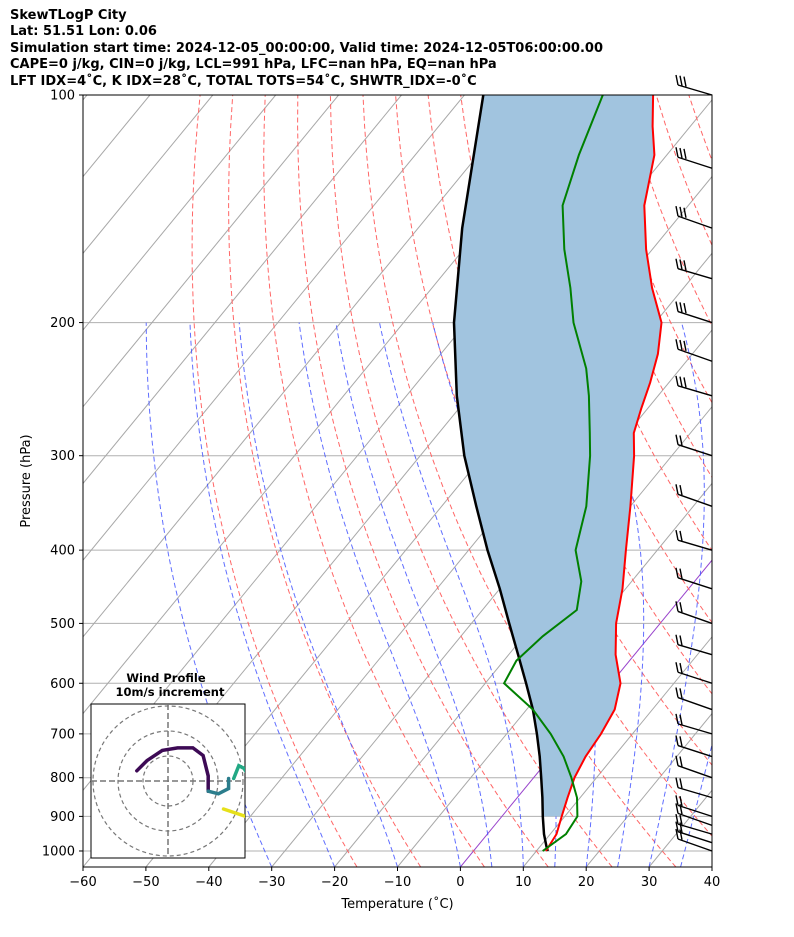  Describe the element at coordinates (170, 692) in the screenshot. I see `hodograph-subtitle: 10m/s increment` at that location.